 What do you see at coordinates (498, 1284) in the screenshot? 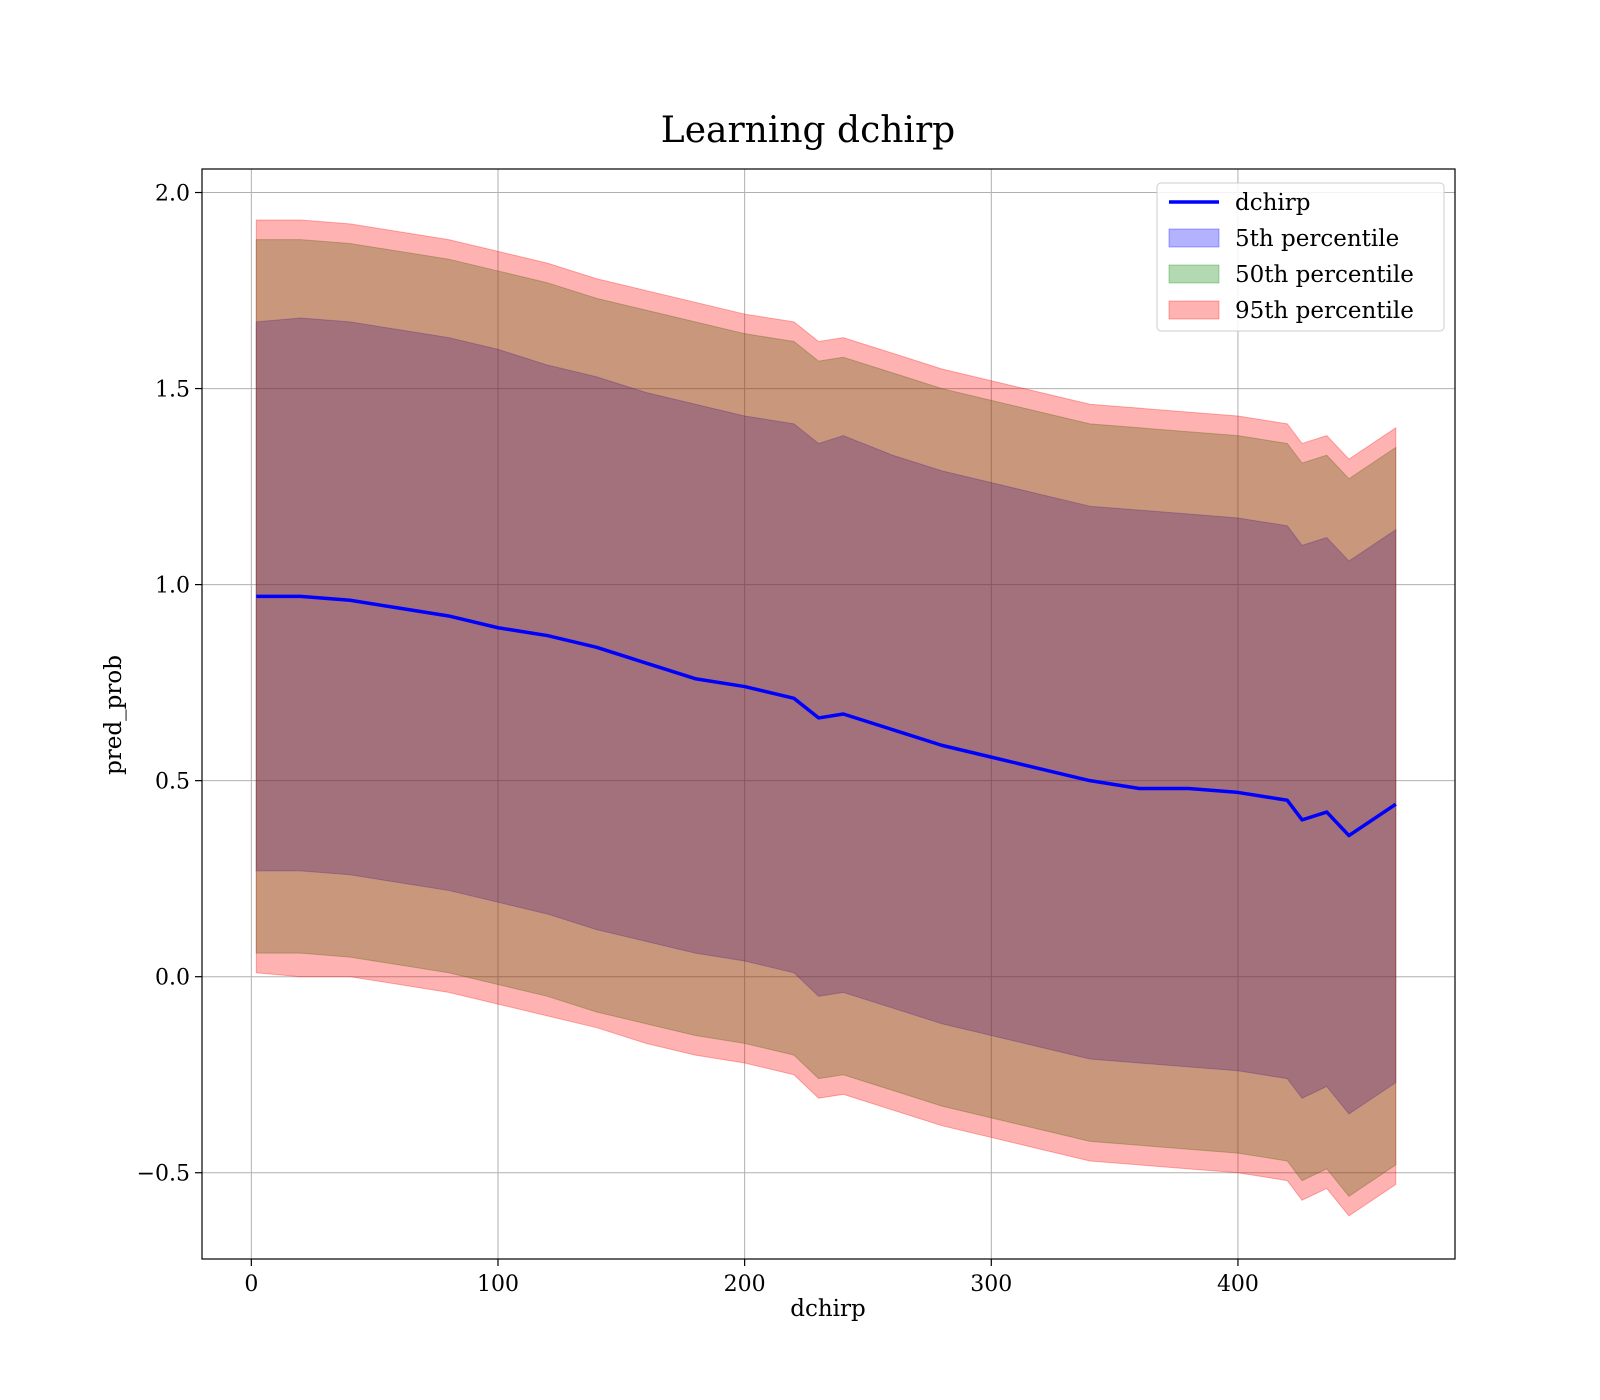
I see `x-tick-label: 100` at bounding box center [498, 1284].